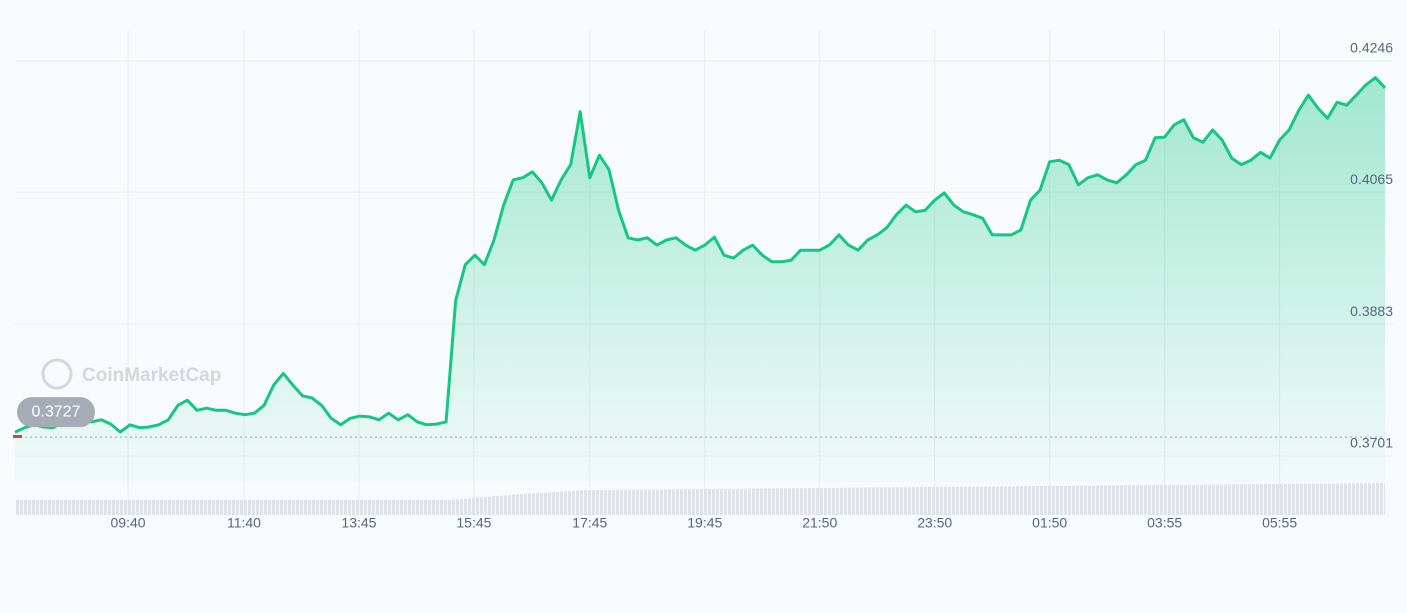 The height and width of the screenshot is (613, 1407). What do you see at coordinates (17, 436) in the screenshot?
I see `start-marker` at bounding box center [17, 436].